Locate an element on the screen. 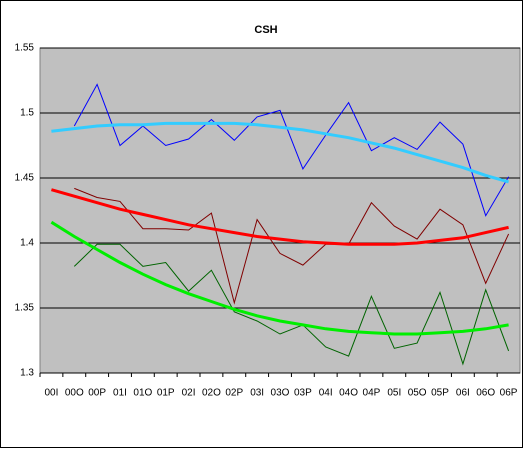 The width and height of the screenshot is (523, 453). x-tick-label: 04P is located at coordinates (372, 393).